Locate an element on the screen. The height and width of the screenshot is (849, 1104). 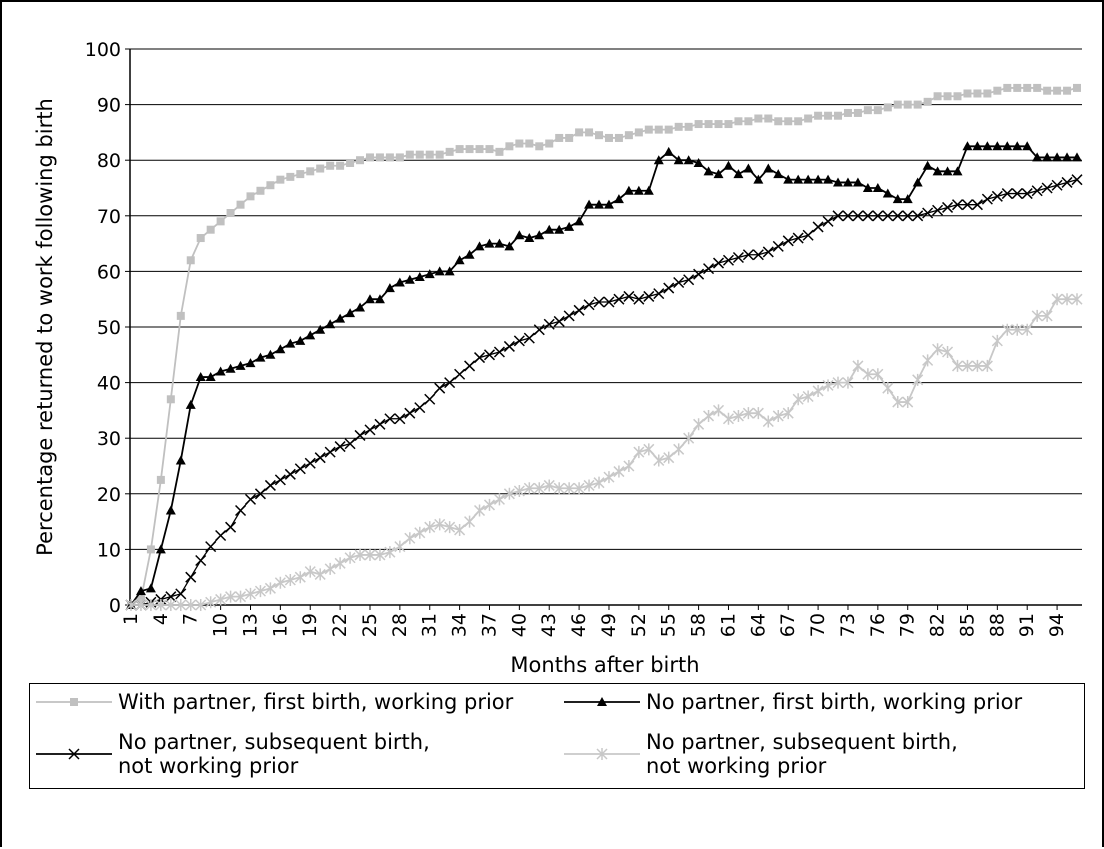
x-tick-label: 67 is located at coordinates (788, 625).